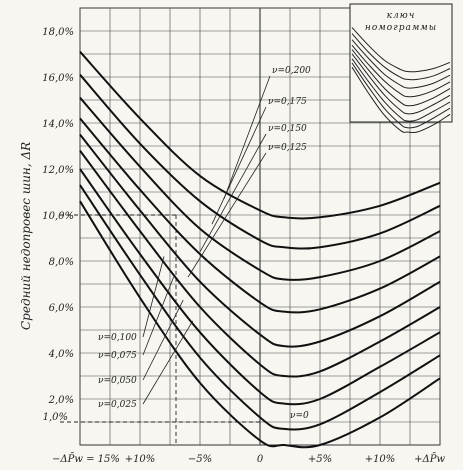  Describe the element at coordinates (401, 28) in the screenshot. I see `key-title-line2: номограммы` at that location.